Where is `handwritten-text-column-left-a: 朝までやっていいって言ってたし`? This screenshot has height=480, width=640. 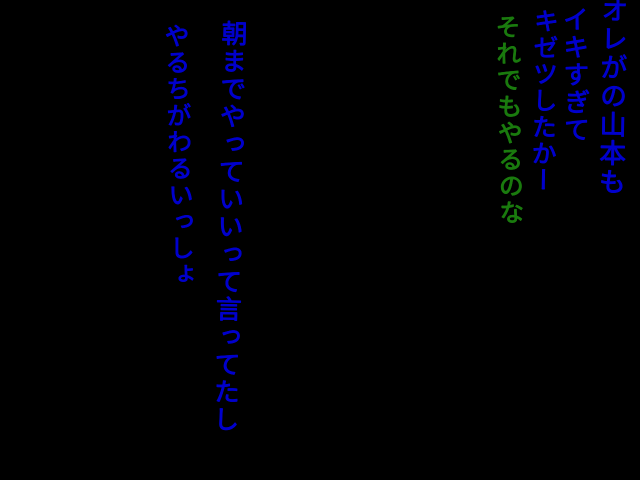
handwritten-text-column-left-a: 朝までやっていいって言ってたし is located at coordinates (228, 226).